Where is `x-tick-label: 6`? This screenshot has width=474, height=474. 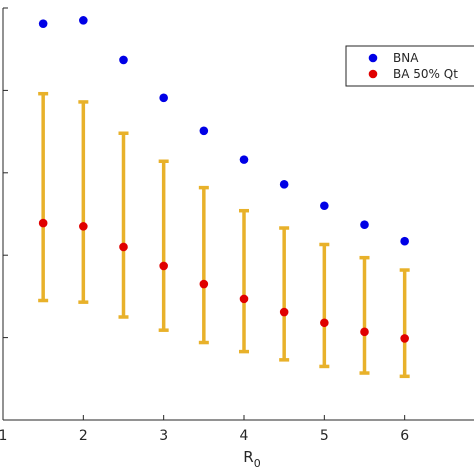
x-tick-label: 6 is located at coordinates (404, 436).